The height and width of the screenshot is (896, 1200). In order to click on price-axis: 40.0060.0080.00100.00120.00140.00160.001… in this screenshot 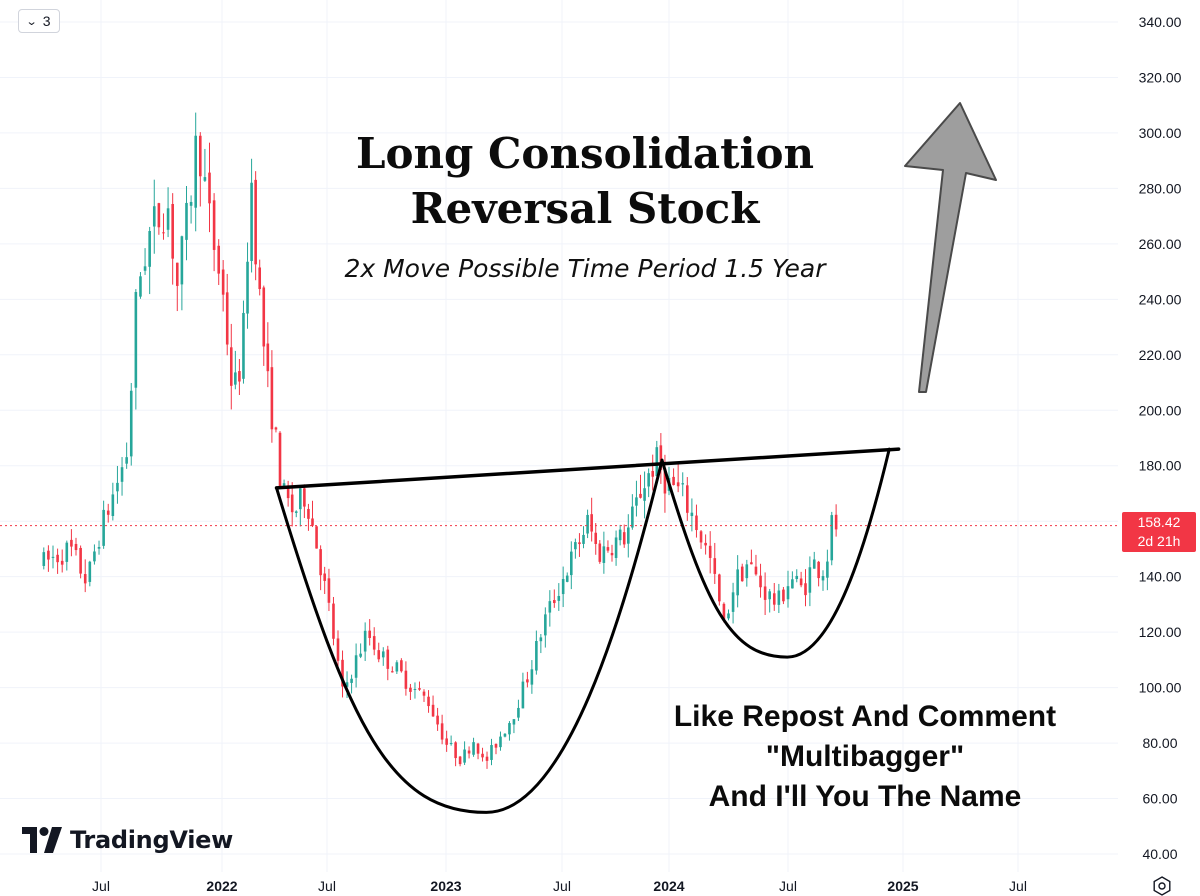, I will do `click(1160, 438)`.